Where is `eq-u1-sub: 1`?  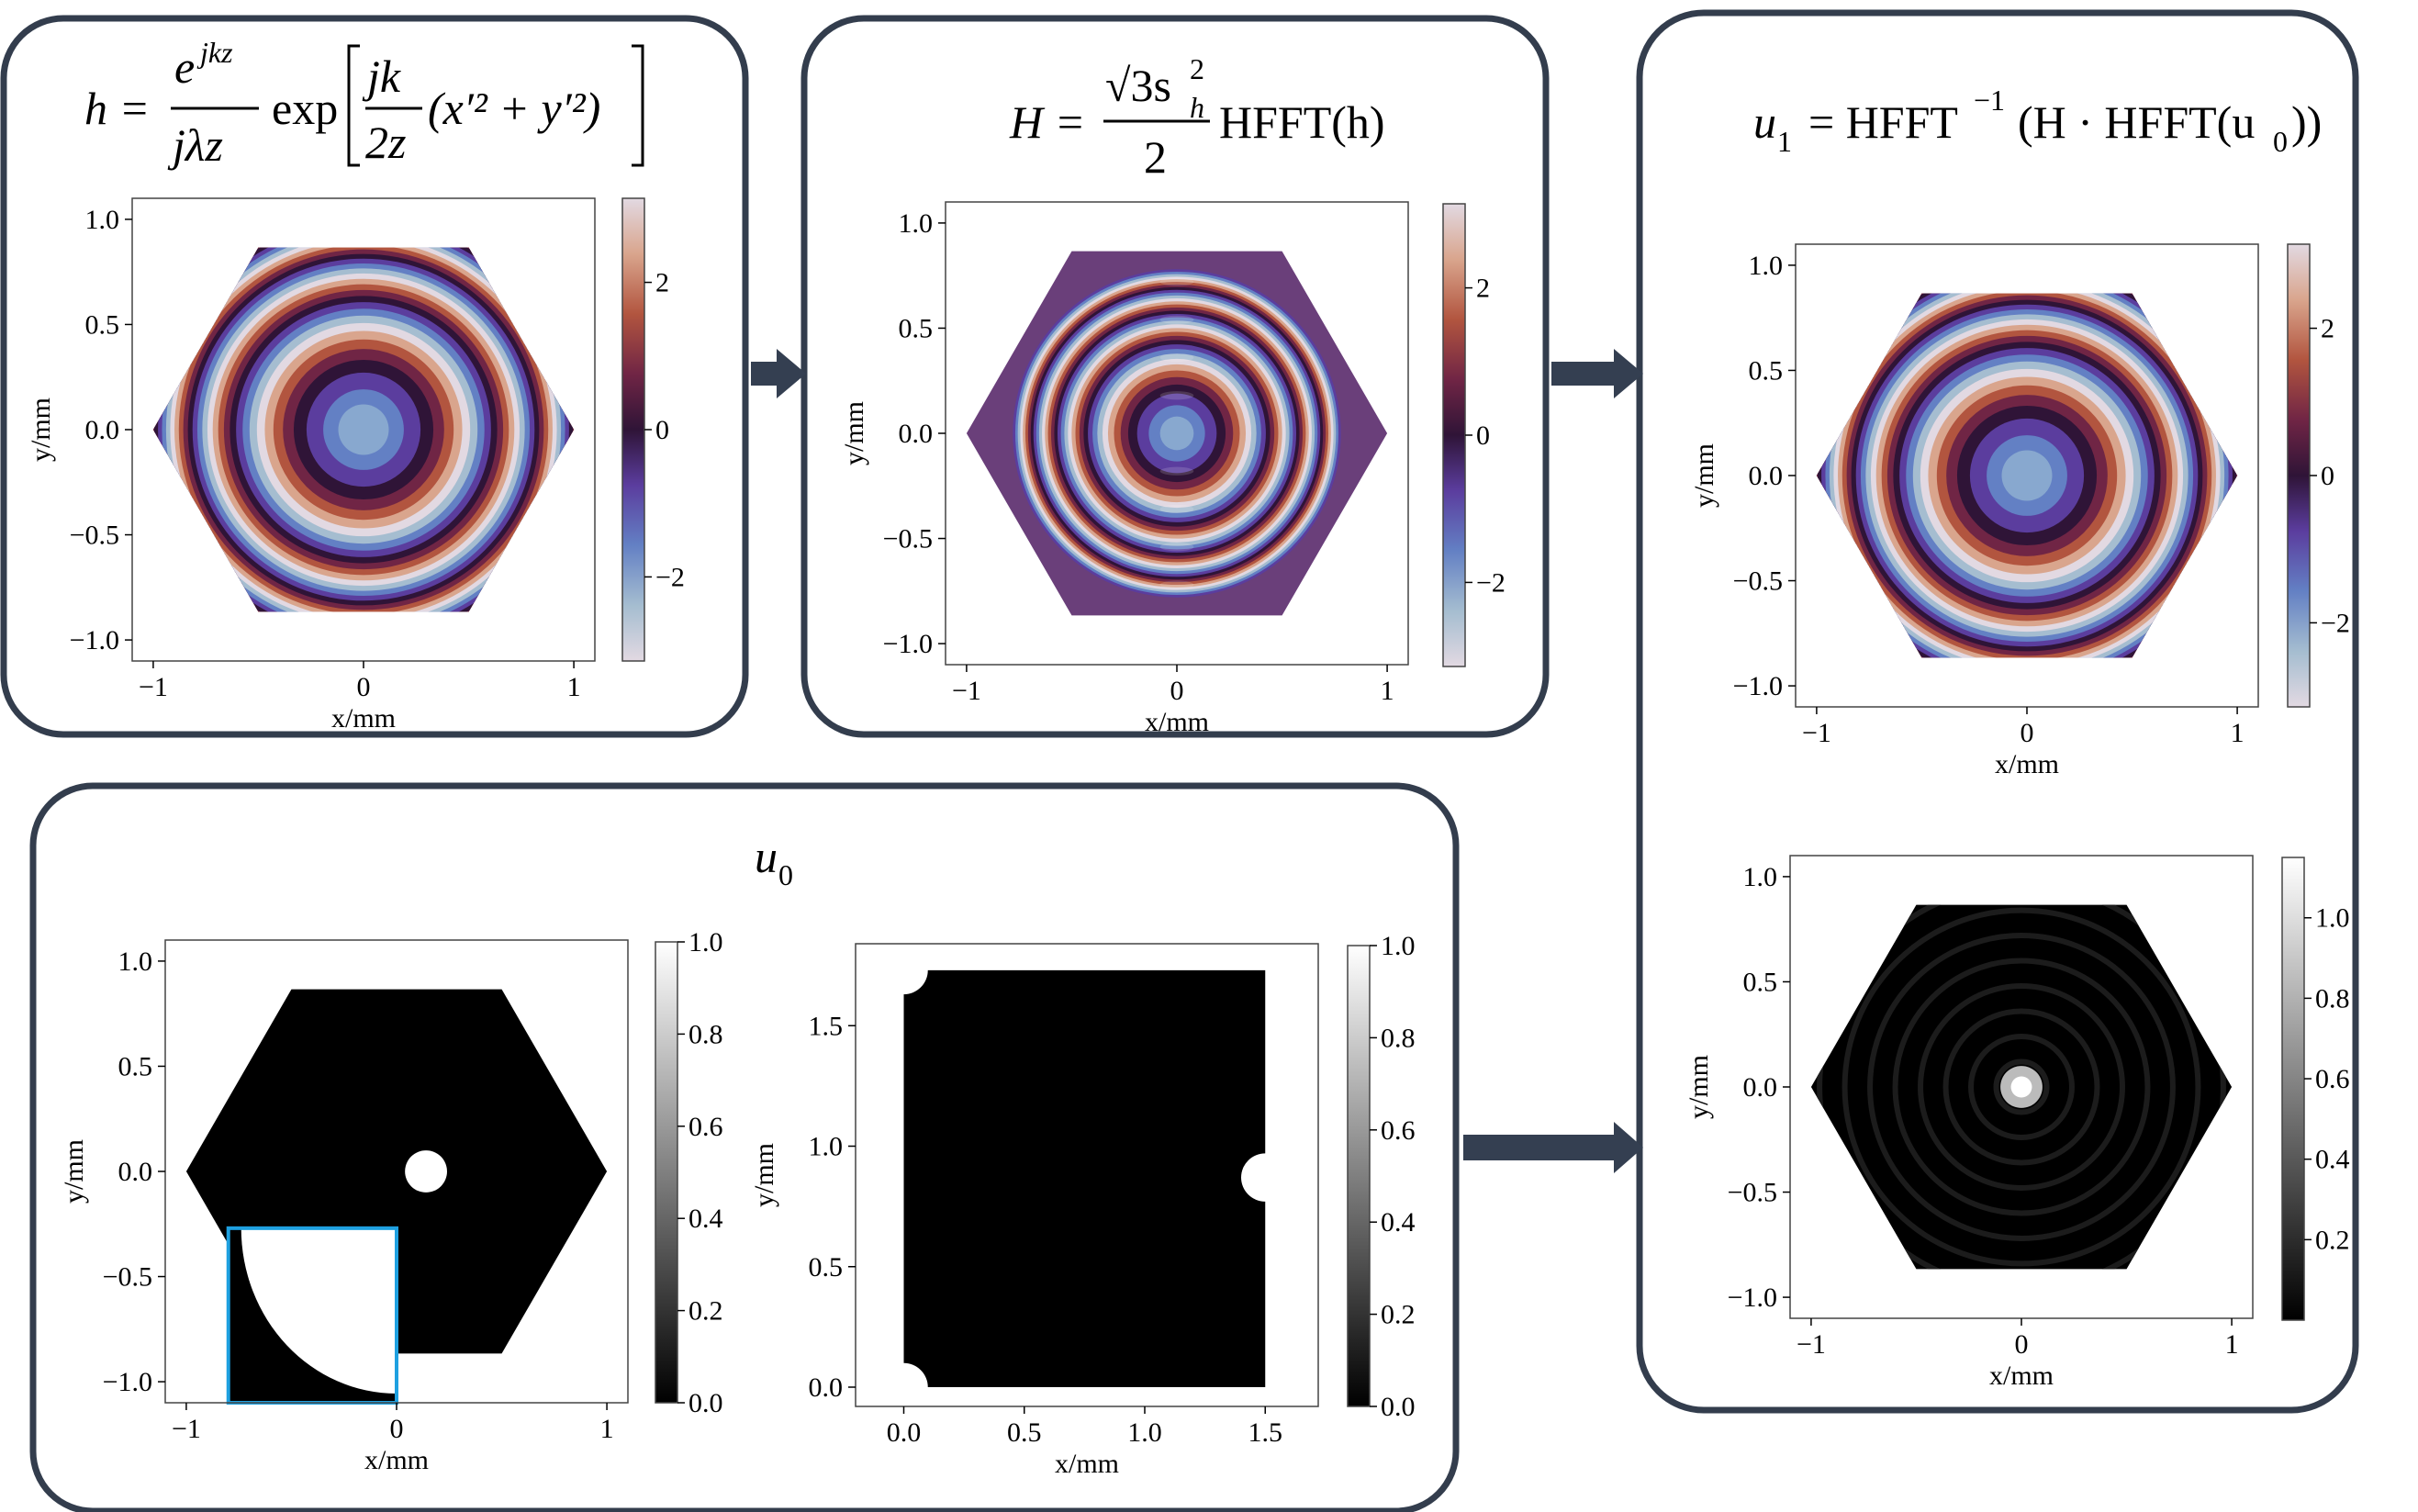
eq-u1-sub: 1 is located at coordinates (1784, 141).